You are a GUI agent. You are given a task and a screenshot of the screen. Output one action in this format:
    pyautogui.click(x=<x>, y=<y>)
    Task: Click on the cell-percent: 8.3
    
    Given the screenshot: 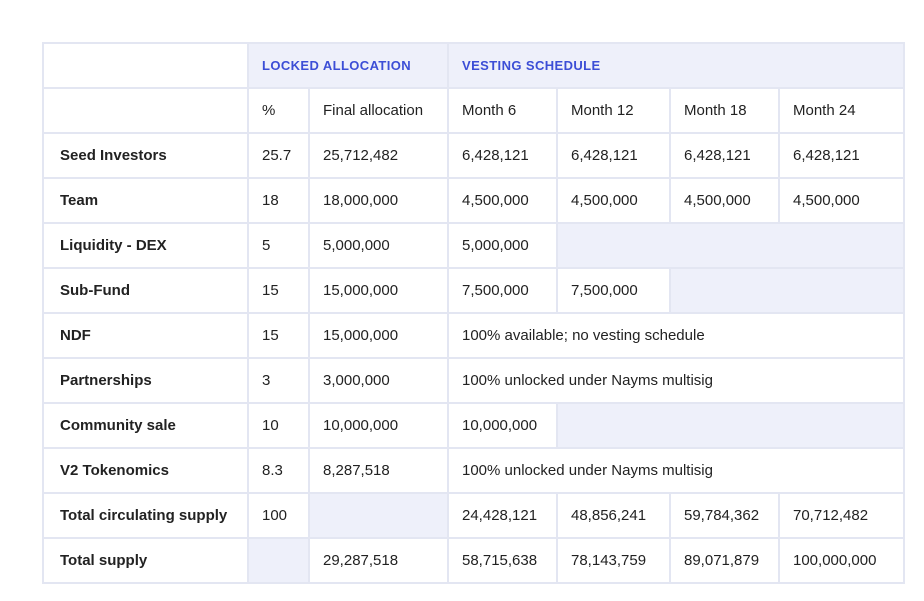 What is the action you would take?
    pyautogui.click(x=278, y=470)
    